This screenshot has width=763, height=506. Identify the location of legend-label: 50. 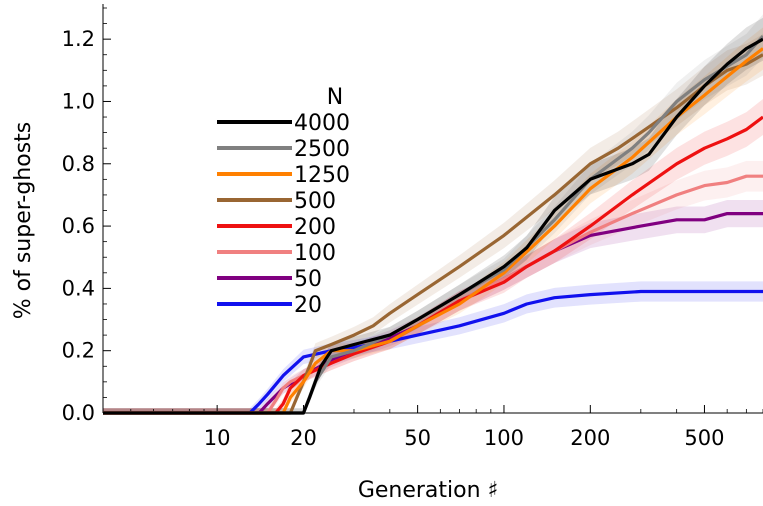
(308, 279).